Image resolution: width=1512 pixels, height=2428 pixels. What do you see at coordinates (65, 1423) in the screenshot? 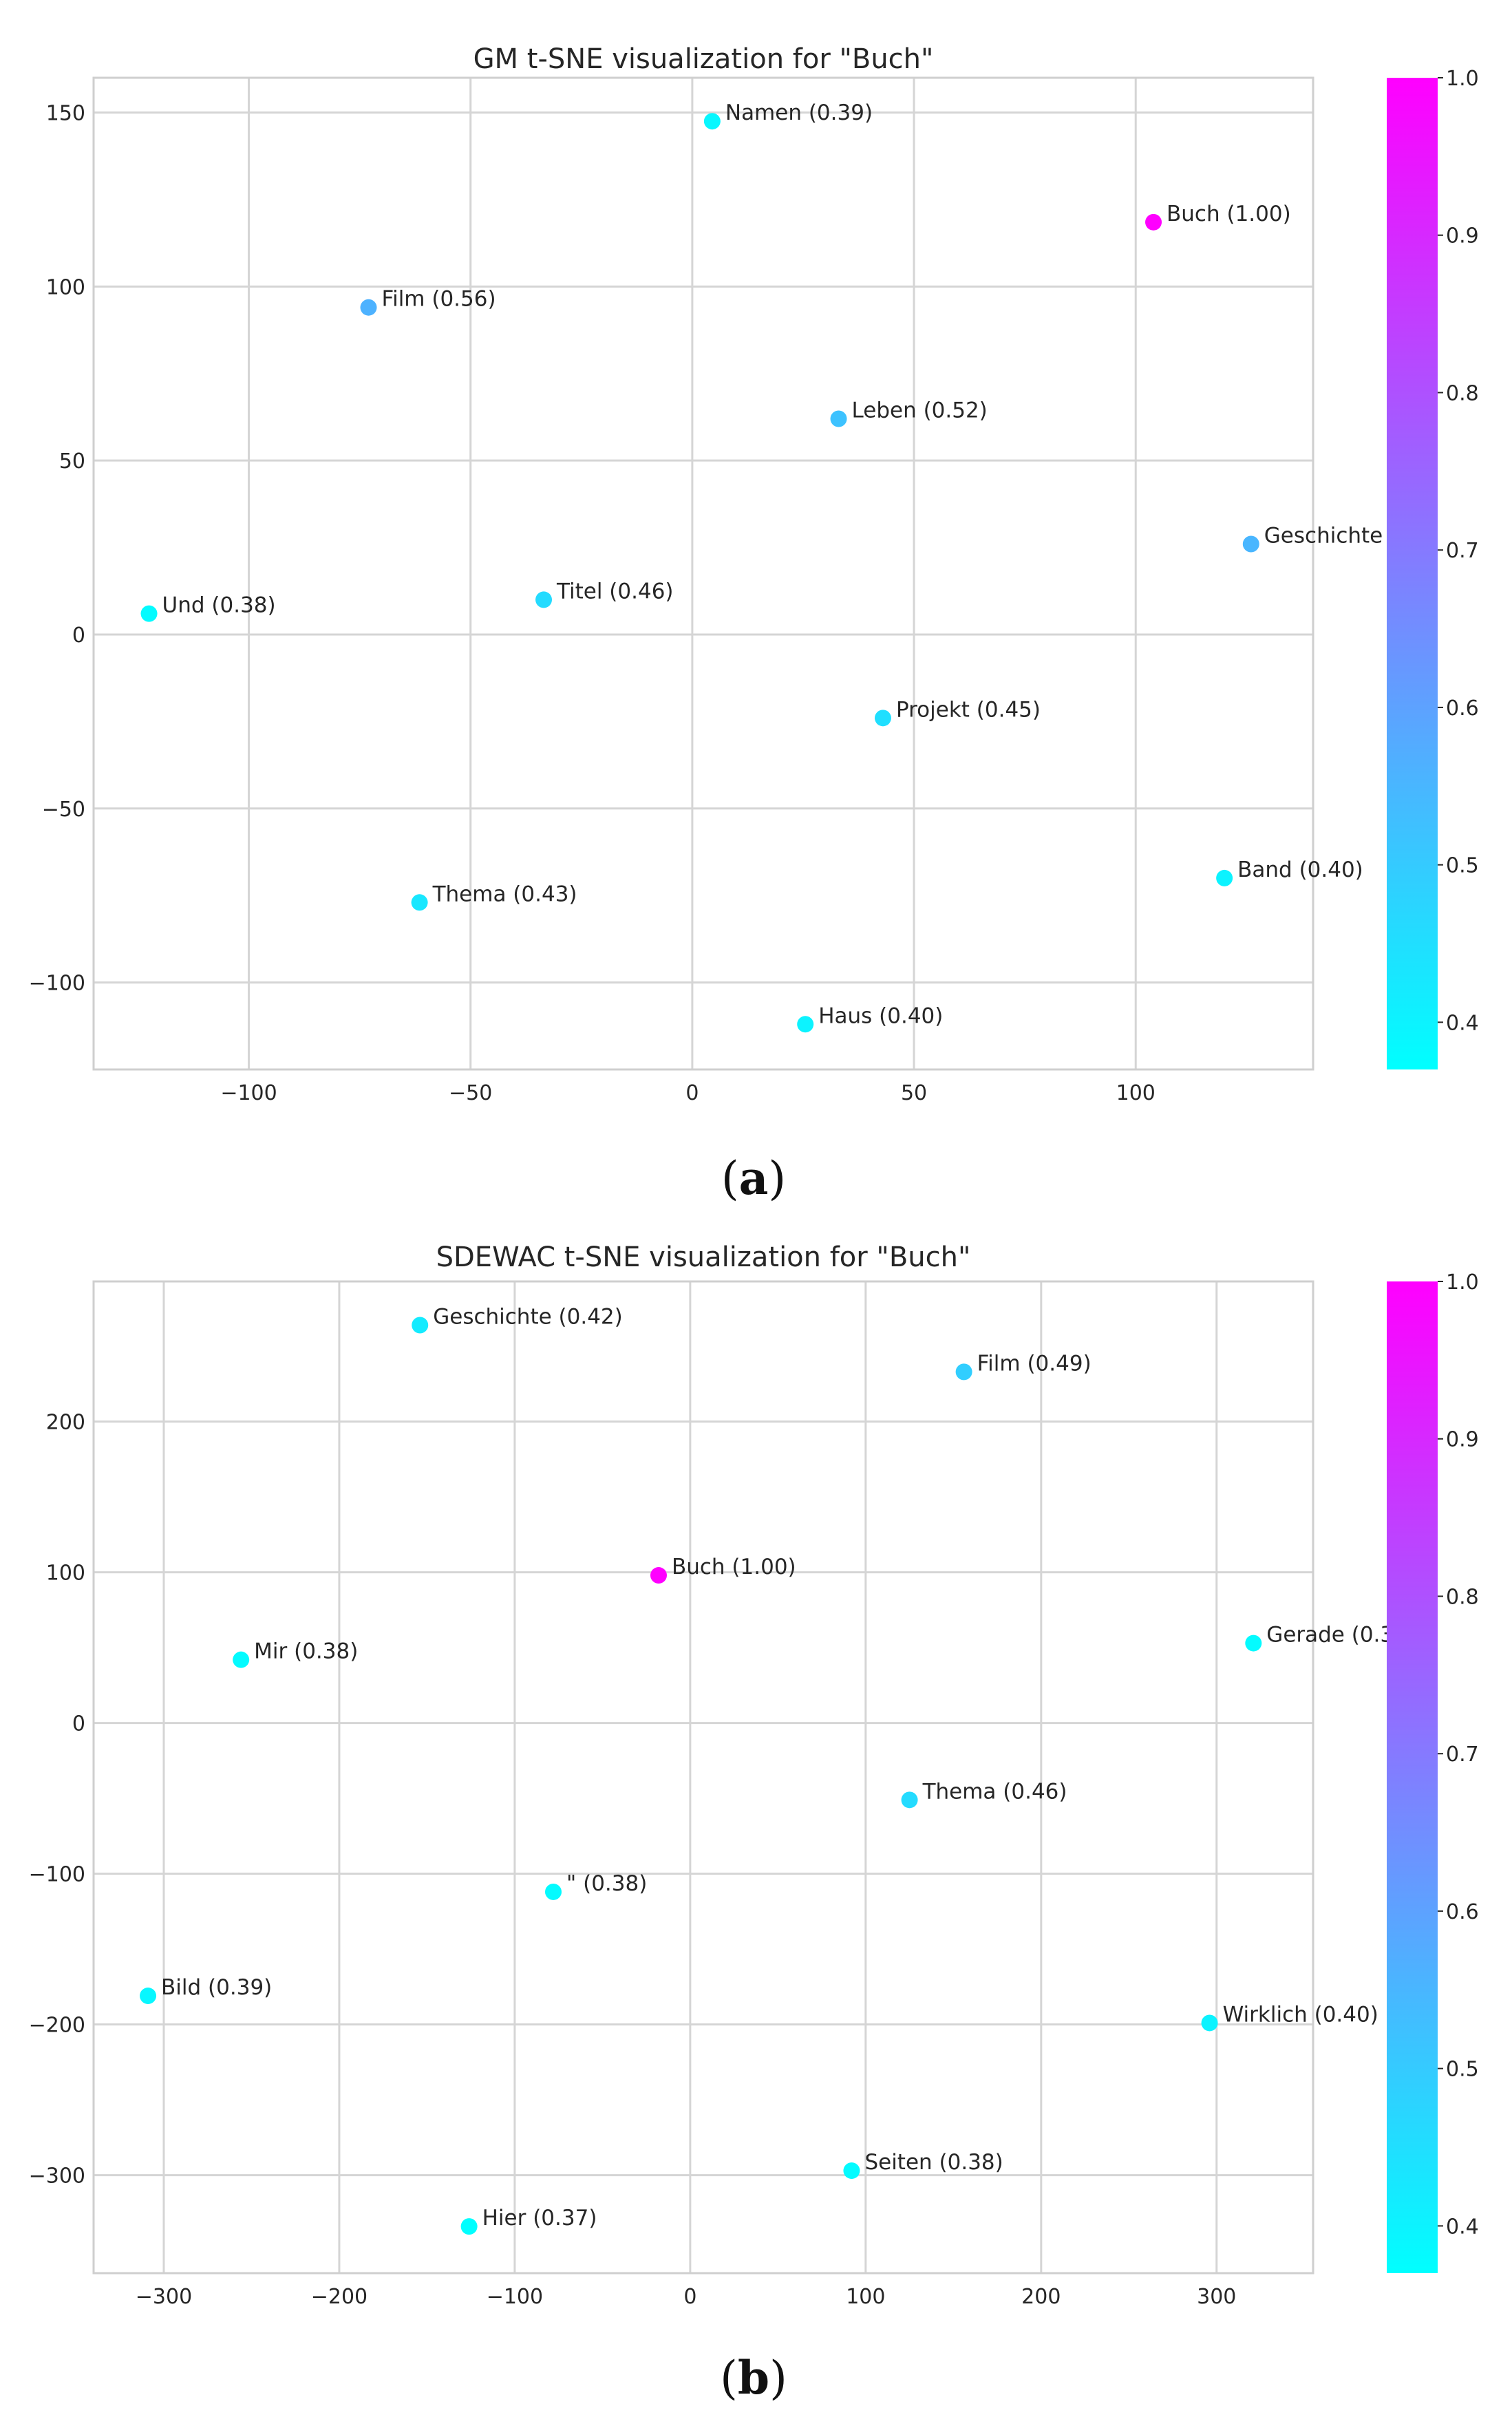
I see `y-tick-label: 200` at bounding box center [65, 1423].